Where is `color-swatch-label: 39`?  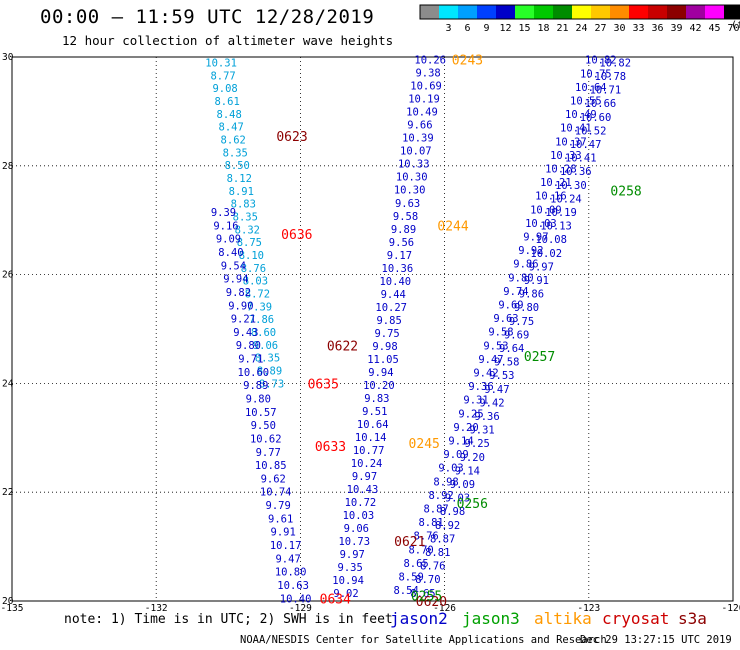
color-swatch-label: 39 is located at coordinates (676, 28).